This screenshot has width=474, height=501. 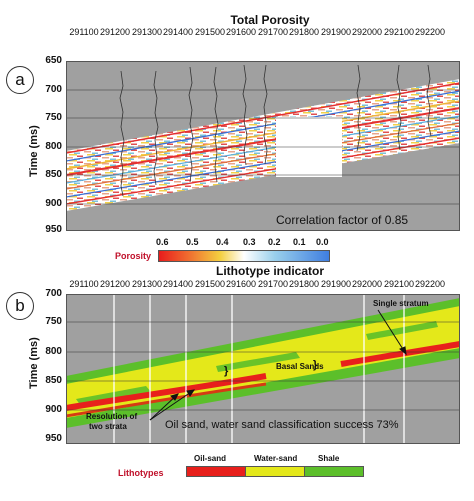 What do you see at coordinates (329, 458) in the screenshot?
I see `legend-label-shale: Shale` at bounding box center [329, 458].